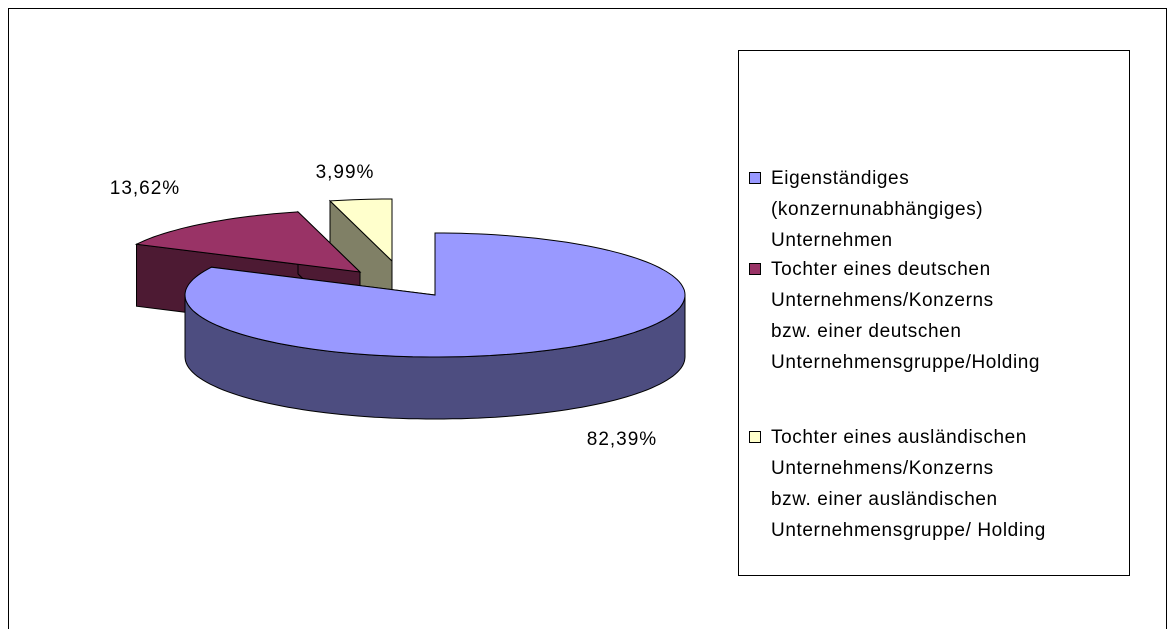  I want to click on data-label: 82,39%, so click(622, 439).